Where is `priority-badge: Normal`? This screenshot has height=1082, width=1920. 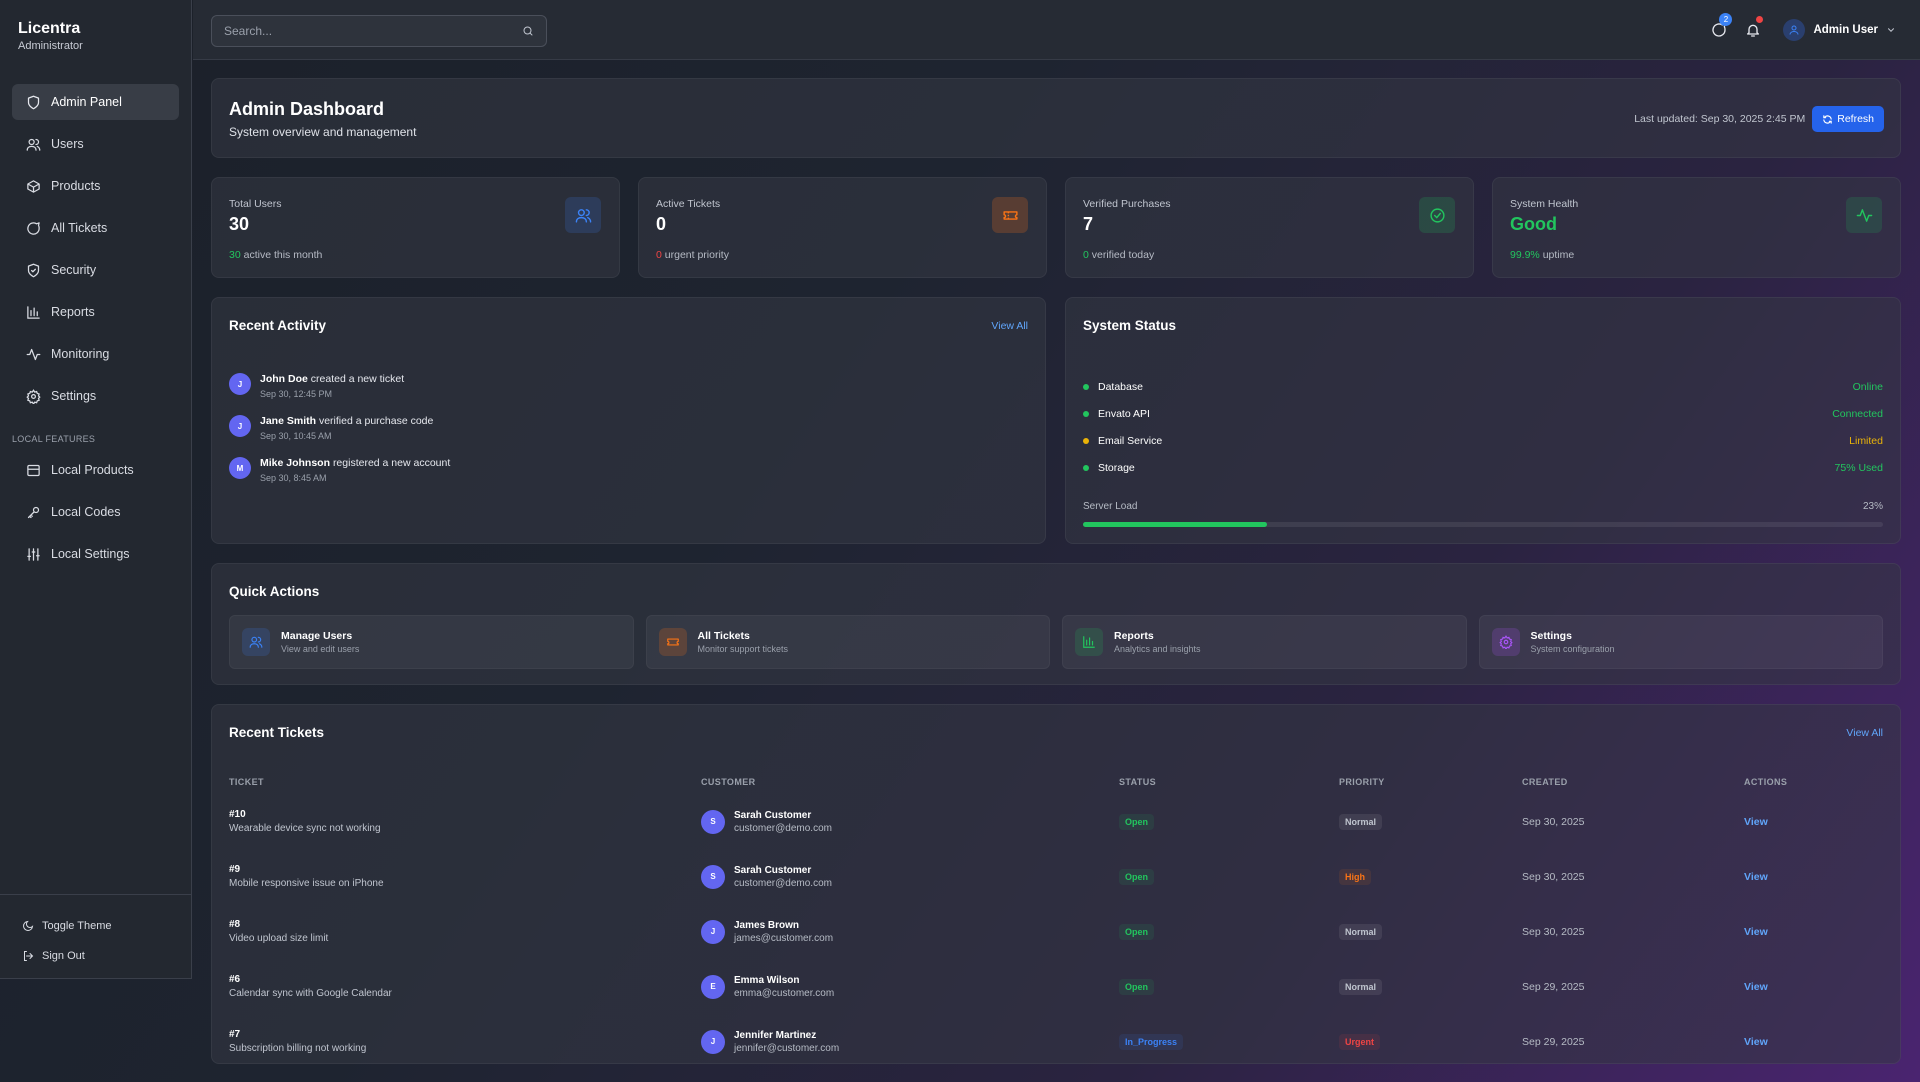
priority-badge: Normal is located at coordinates (1361, 986).